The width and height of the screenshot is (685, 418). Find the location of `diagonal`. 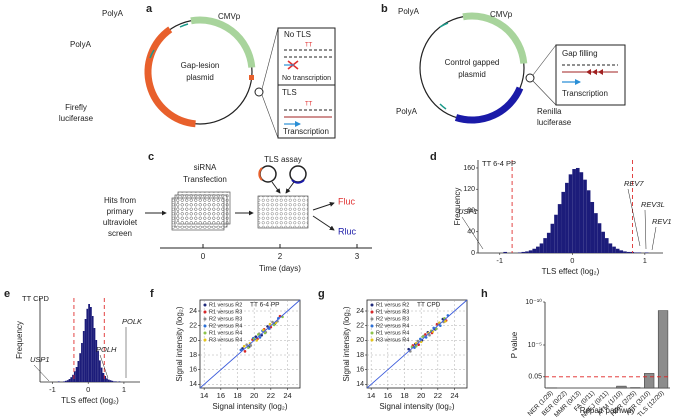

diagonal is located at coordinates (250, 344).